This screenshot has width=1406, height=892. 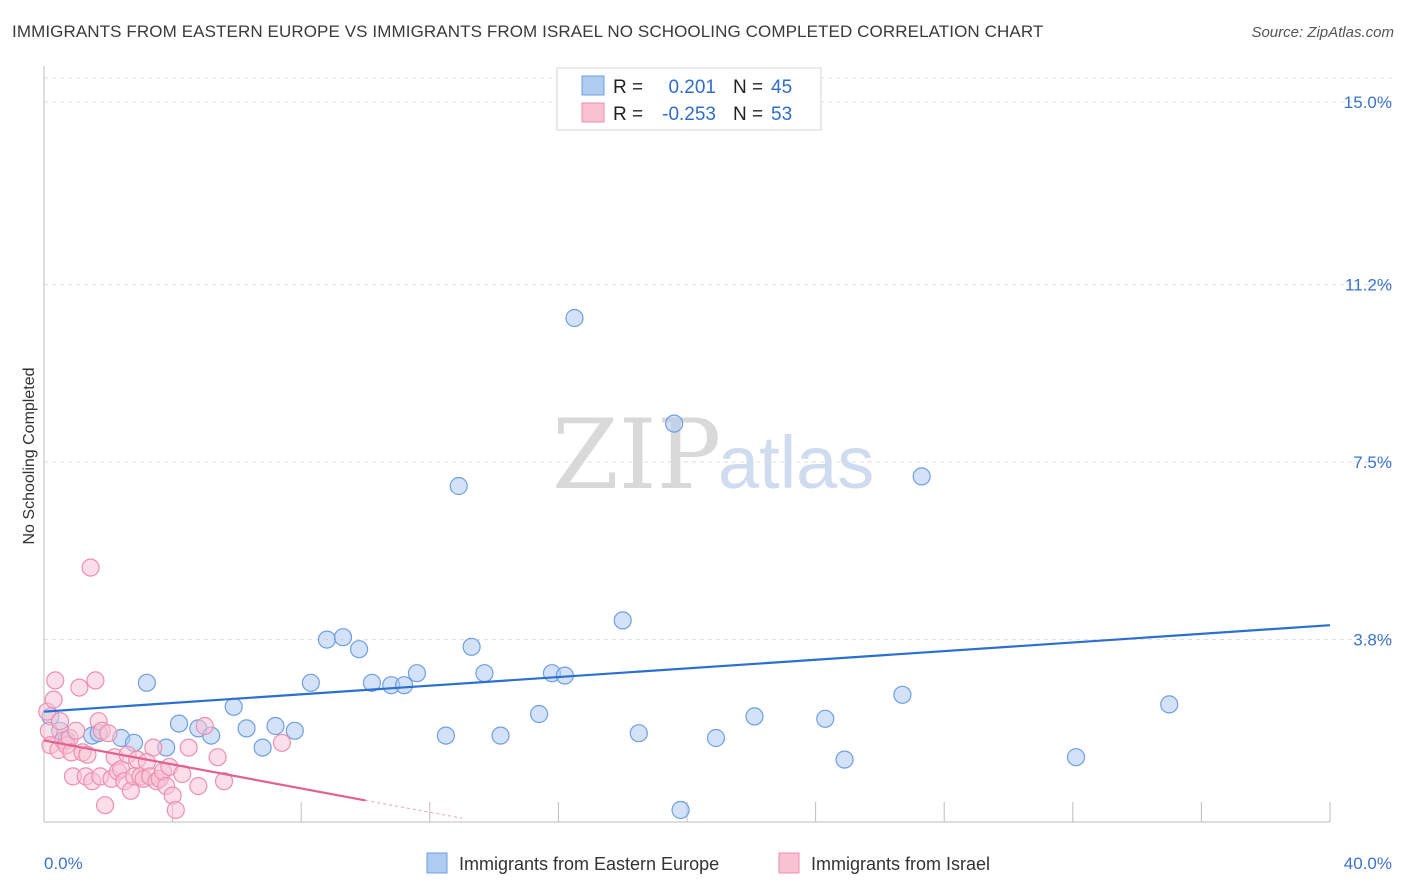 What do you see at coordinates (593, 112) in the screenshot?
I see `legend-swatch-israel` at bounding box center [593, 112].